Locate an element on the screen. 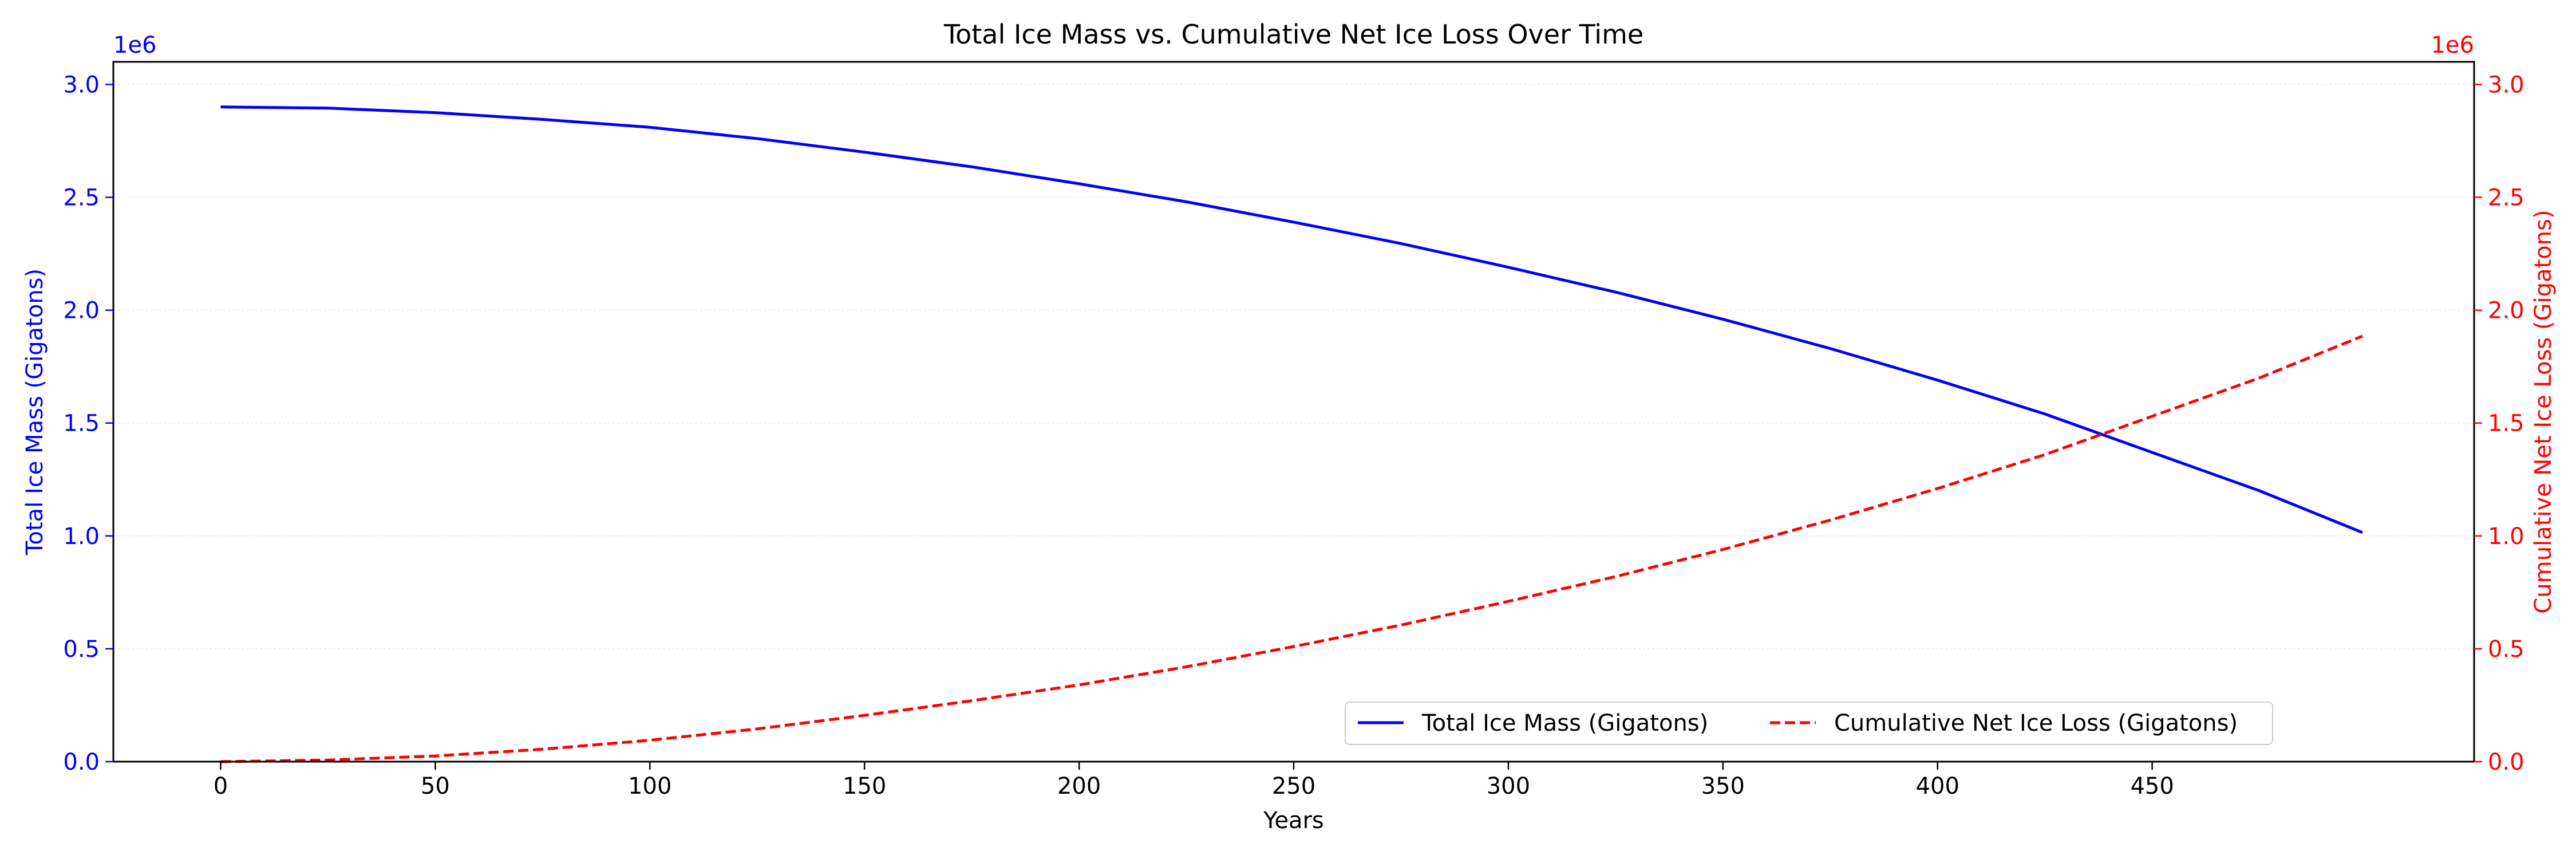  x-tick-label: 350 is located at coordinates (1723, 786).